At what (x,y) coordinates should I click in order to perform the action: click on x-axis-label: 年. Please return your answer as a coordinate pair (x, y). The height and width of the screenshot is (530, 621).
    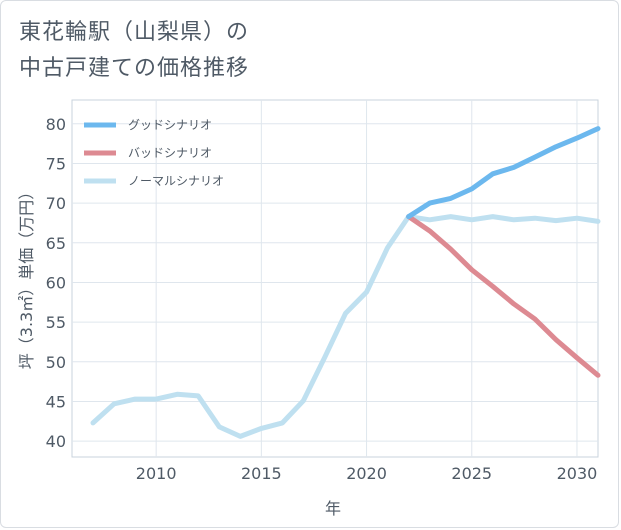
    Looking at the image, I should click on (333, 508).